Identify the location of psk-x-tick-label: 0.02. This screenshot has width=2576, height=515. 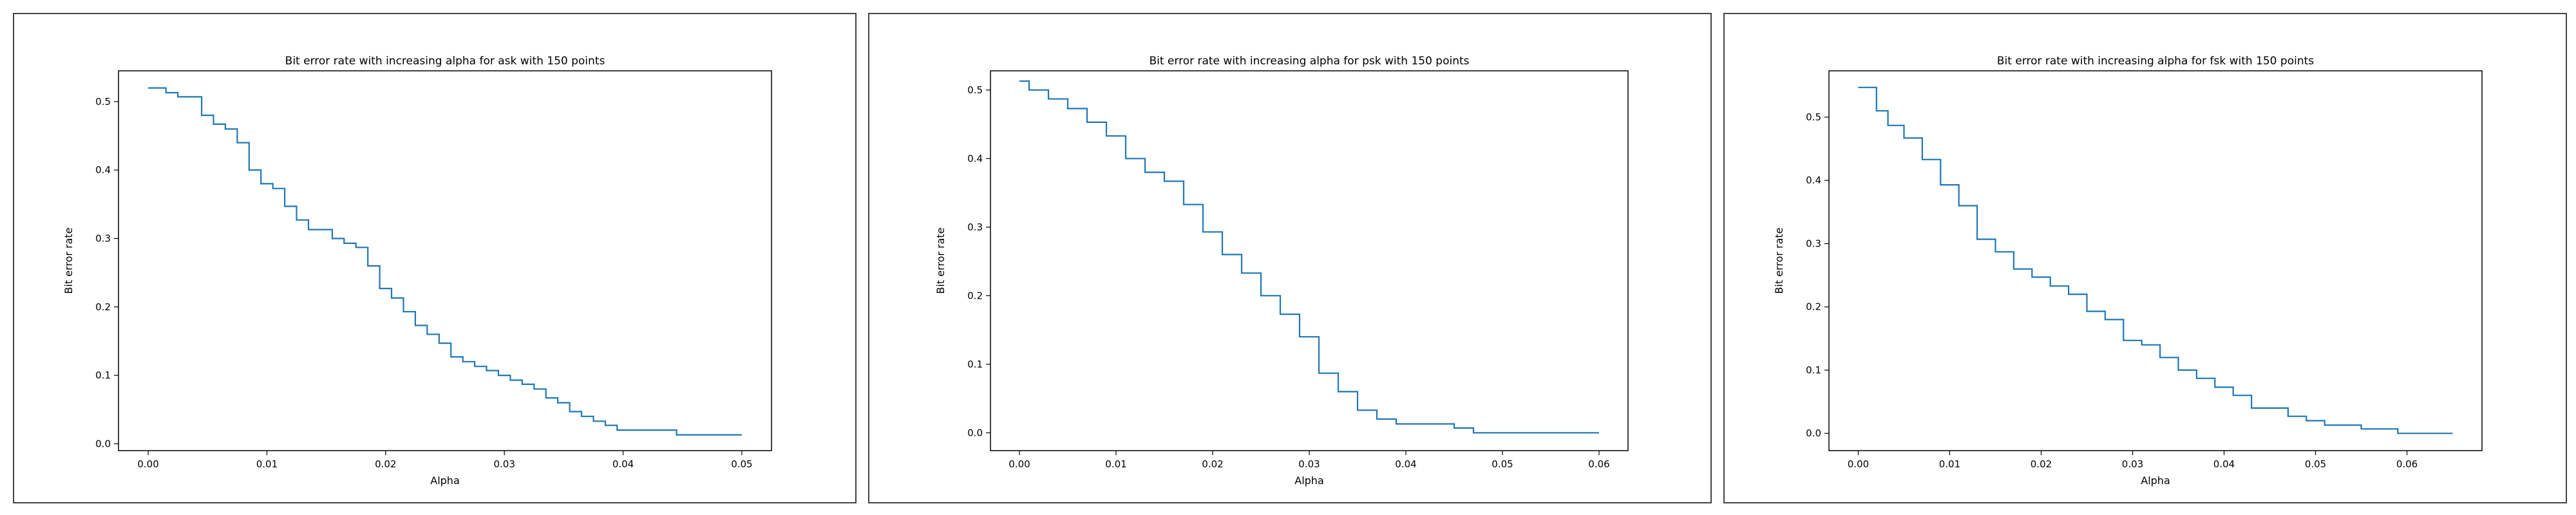
(1212, 464).